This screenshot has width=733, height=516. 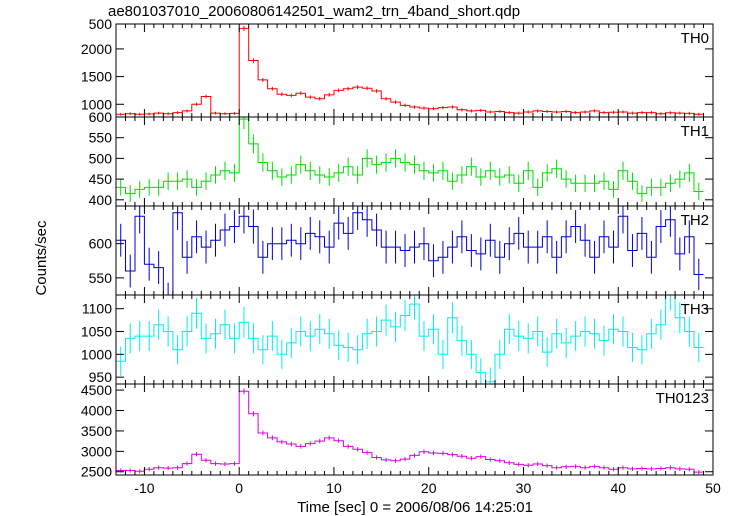 I want to click on y-tick-label: 1500, so click(x=96, y=77).